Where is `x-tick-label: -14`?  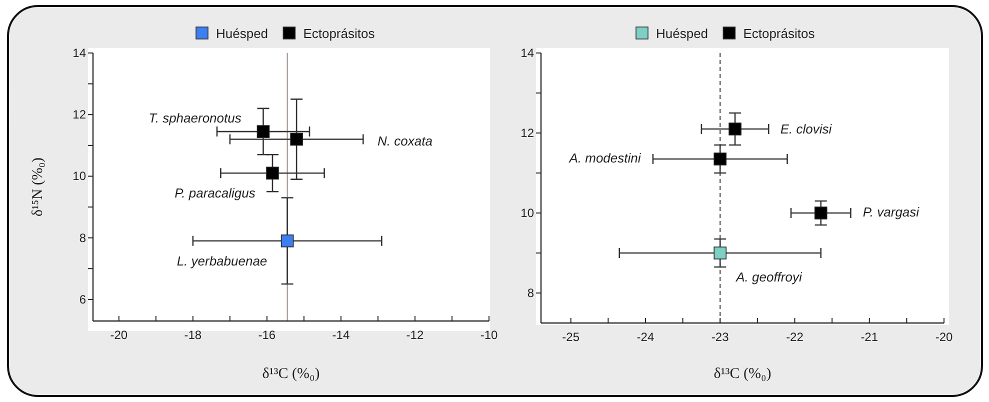 x-tick-label: -14 is located at coordinates (341, 335).